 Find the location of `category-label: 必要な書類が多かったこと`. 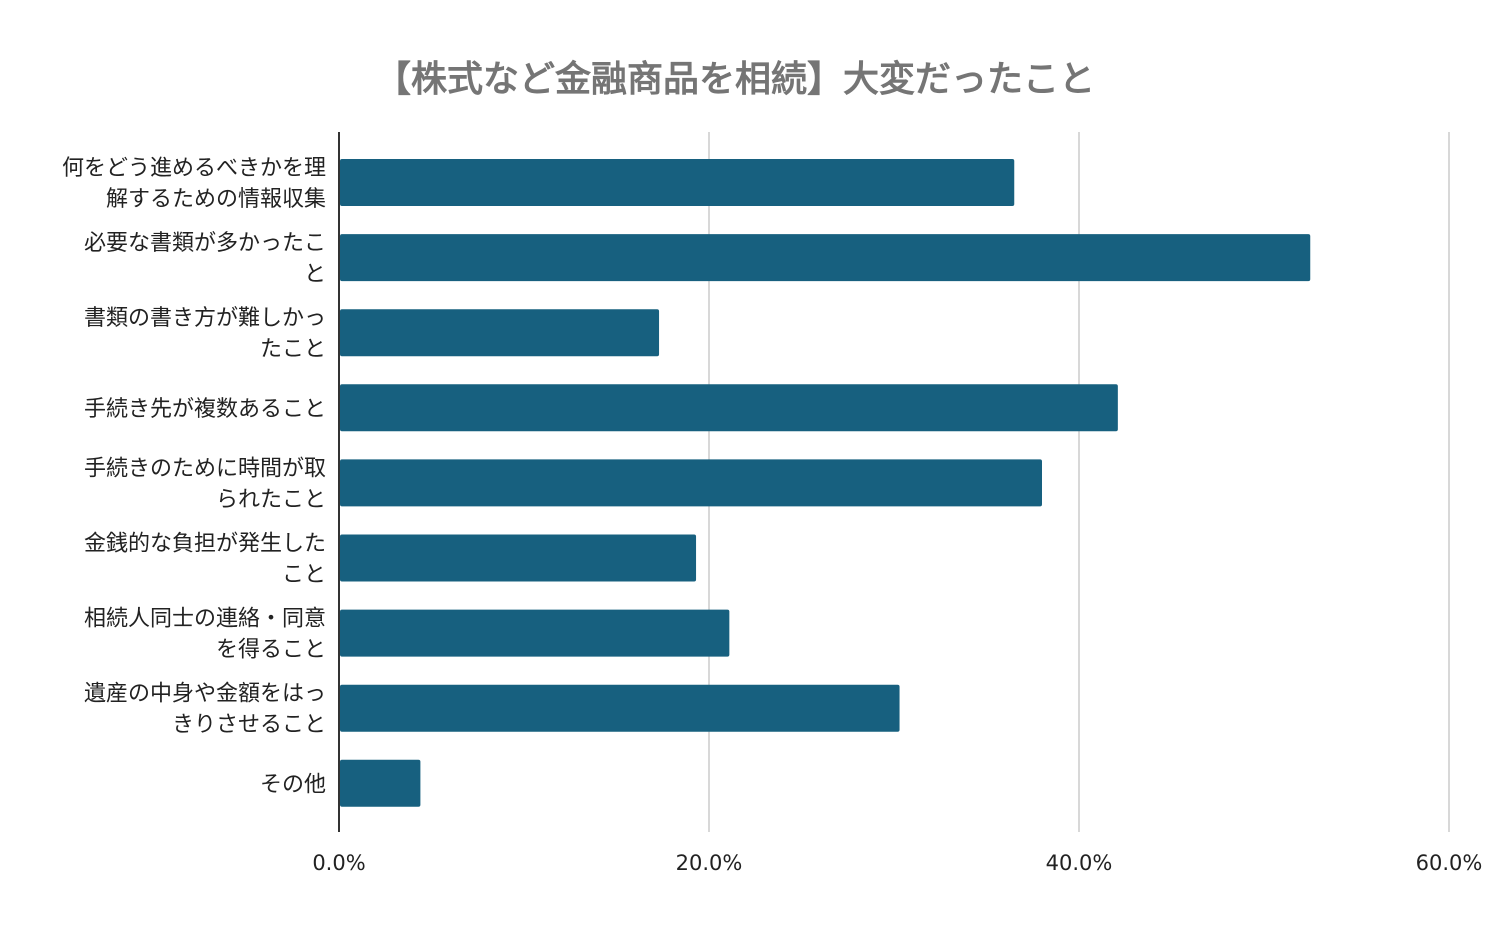

category-label: 必要な書類が多かったこと is located at coordinates (205, 259).